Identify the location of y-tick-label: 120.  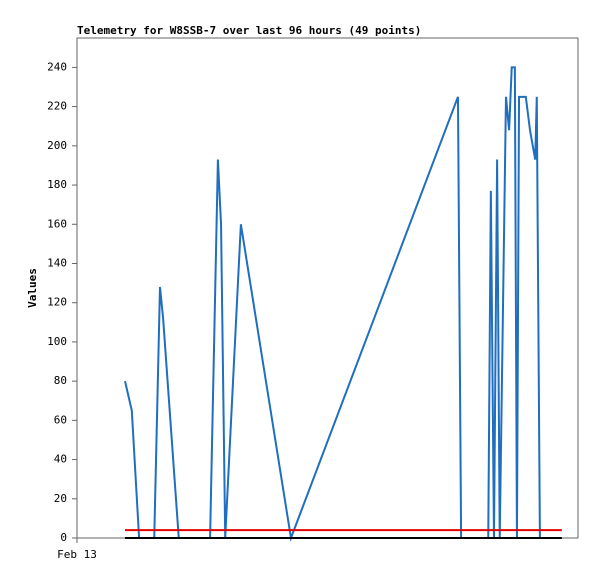
(57, 302).